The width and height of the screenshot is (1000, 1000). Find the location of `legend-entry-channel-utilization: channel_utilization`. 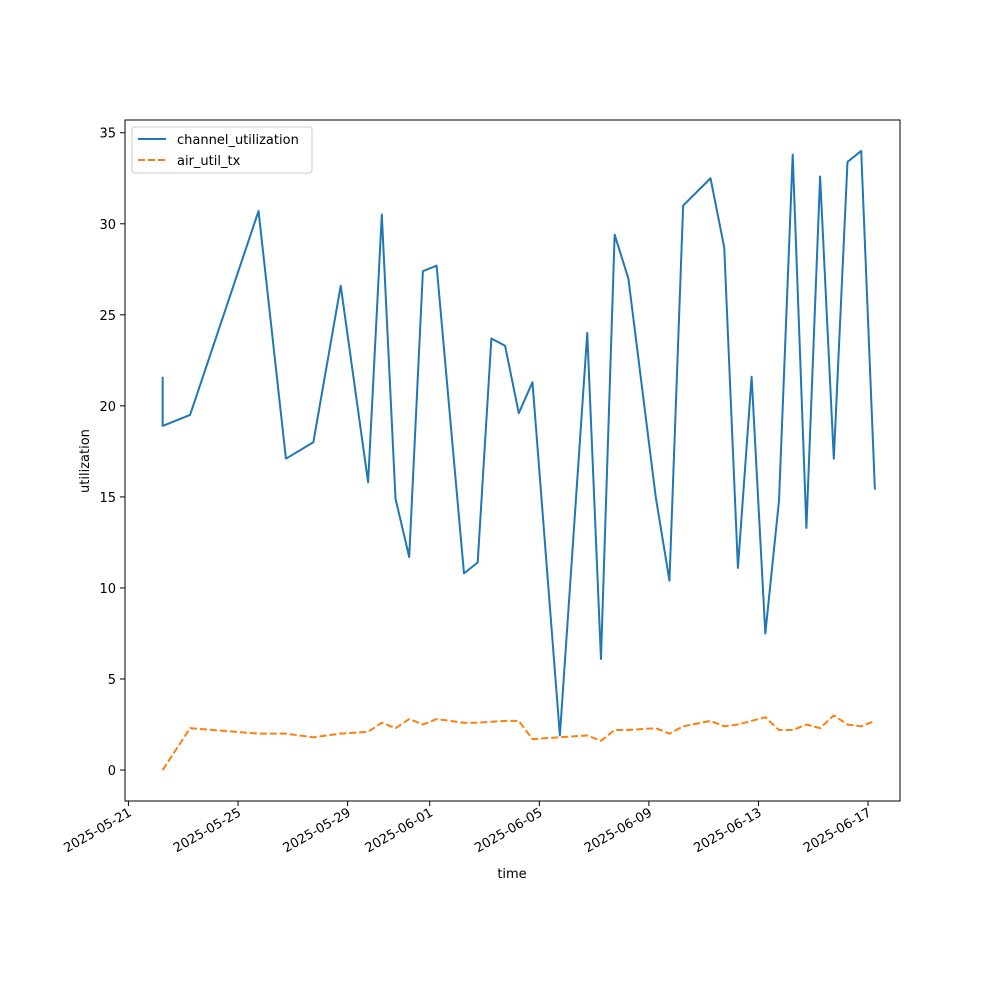

legend-entry-channel-utilization: channel_utilization is located at coordinates (238, 140).